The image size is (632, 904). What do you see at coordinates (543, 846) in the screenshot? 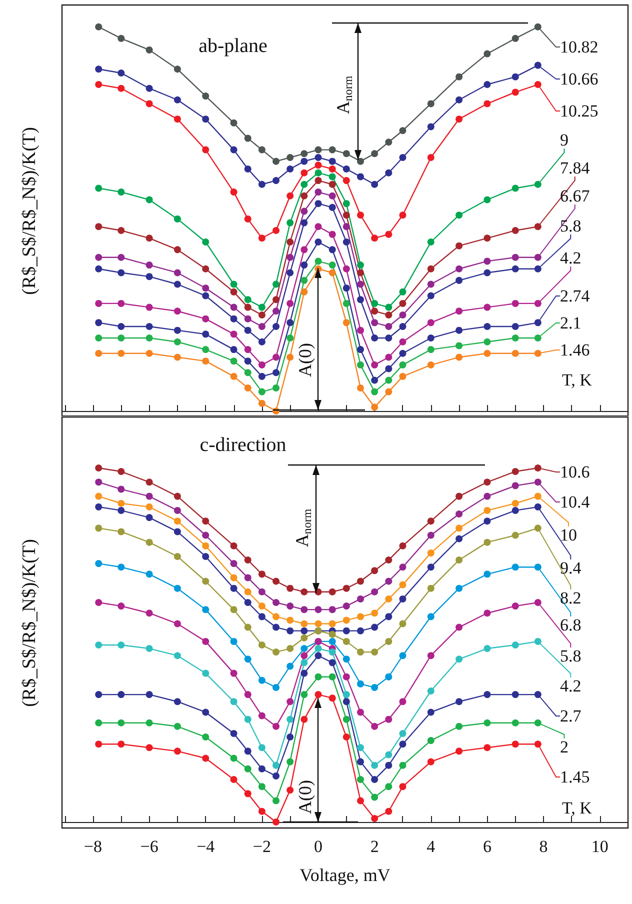
I see `x-tick-label: 8` at bounding box center [543, 846].